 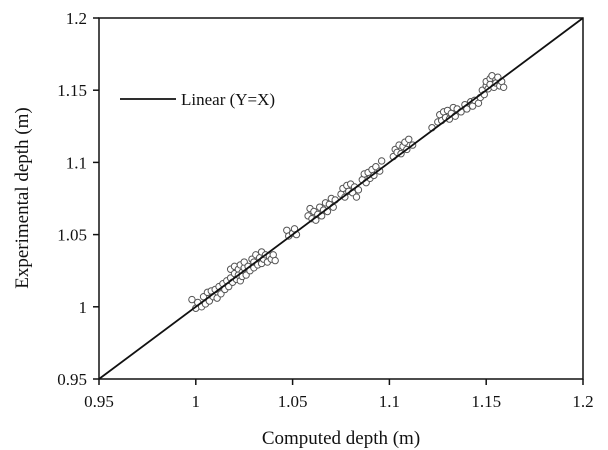 What do you see at coordinates (99, 401) in the screenshot?
I see `x-tick-label: 0.95` at bounding box center [99, 401].